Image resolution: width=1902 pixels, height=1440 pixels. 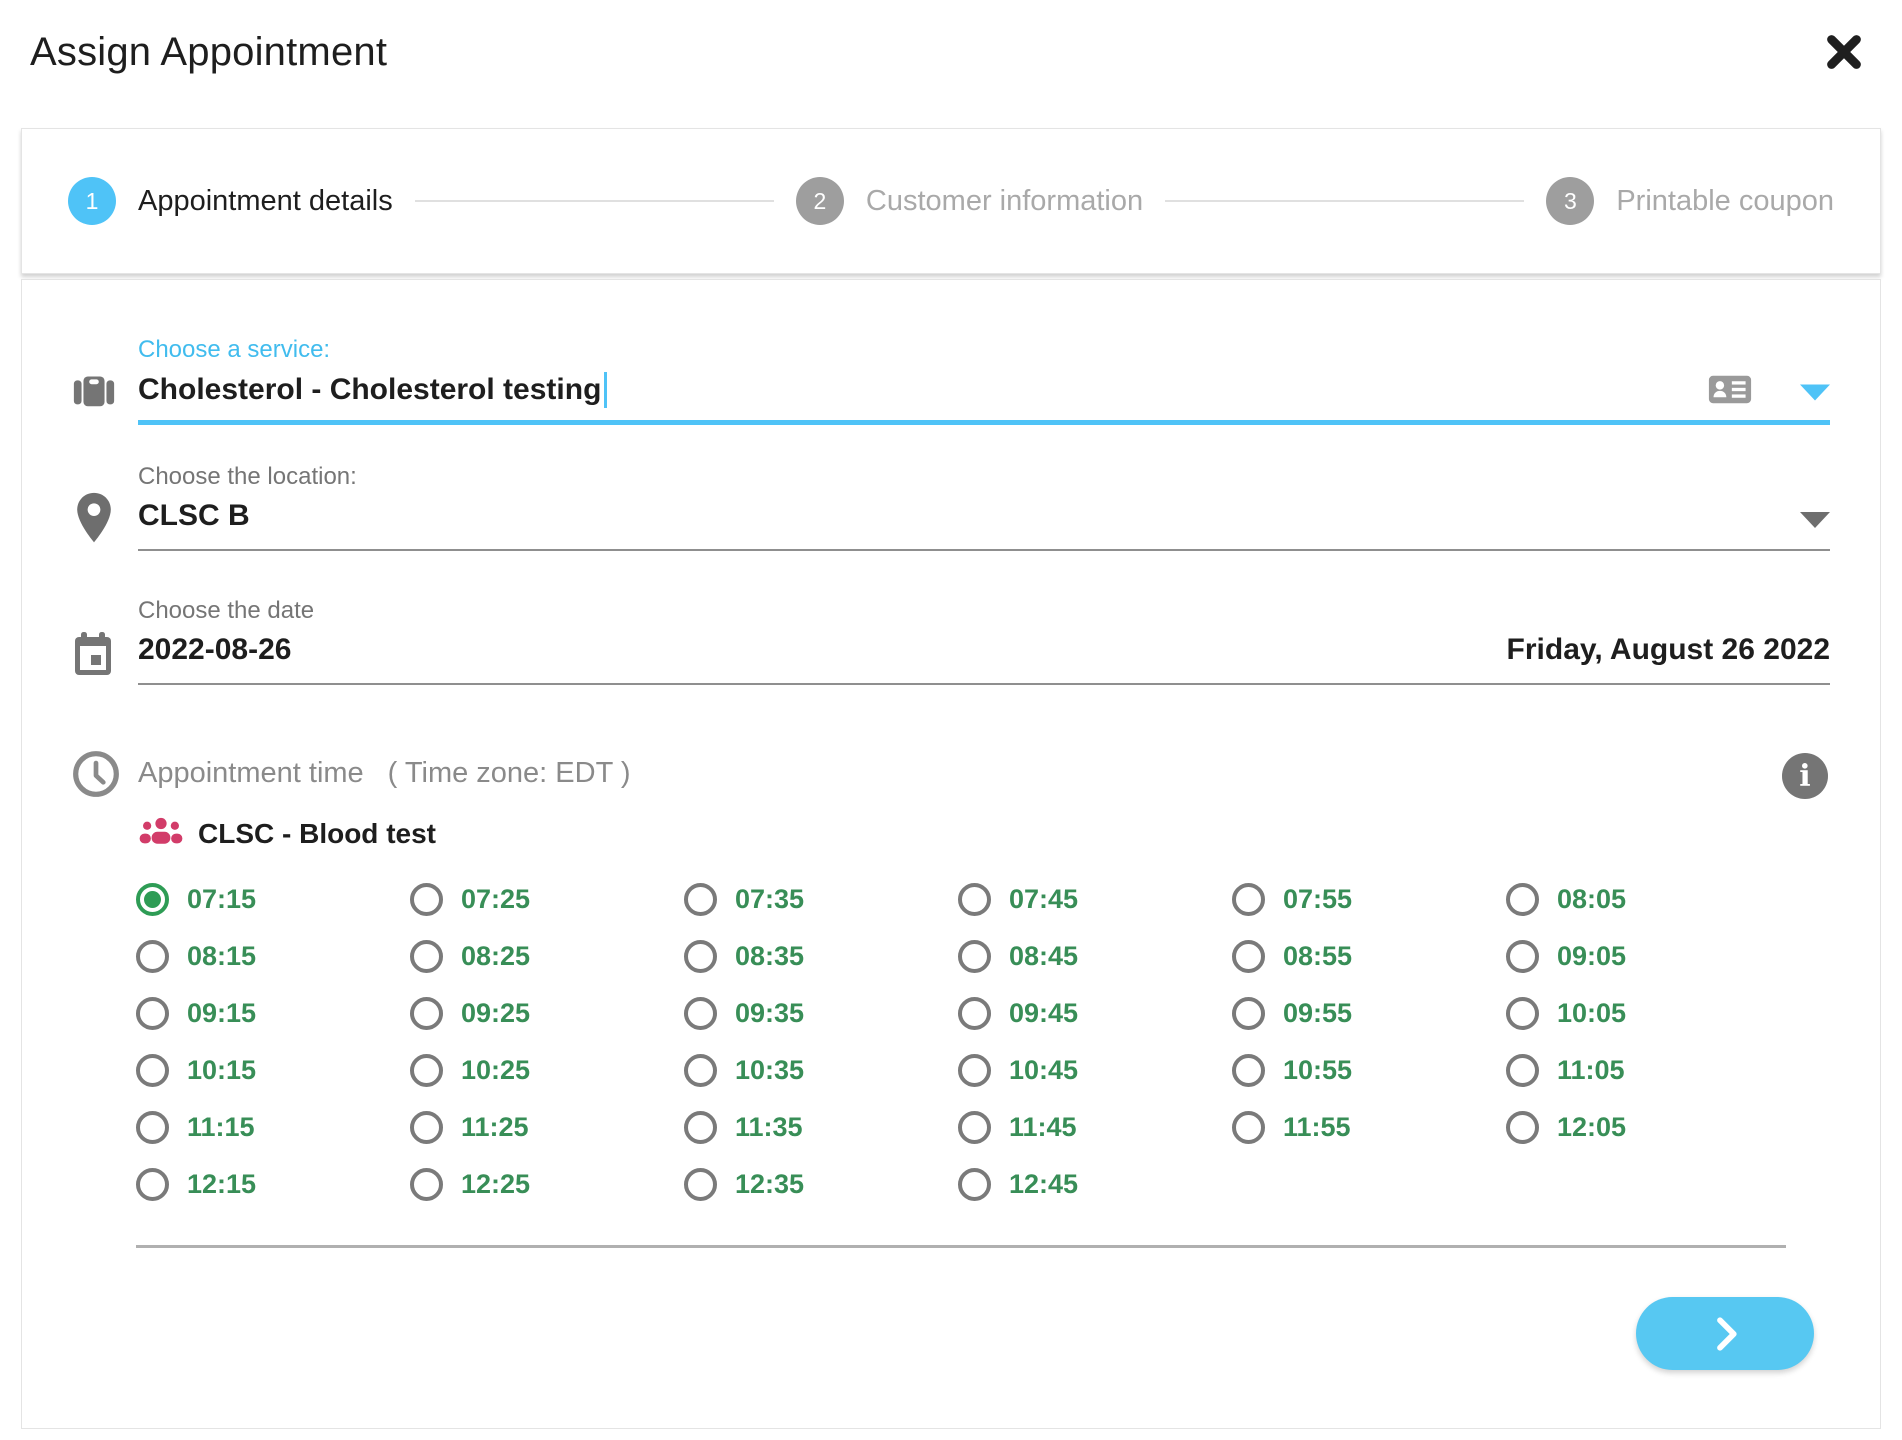 What do you see at coordinates (215, 649) in the screenshot?
I see `date-input: 2022-08-26` at bounding box center [215, 649].